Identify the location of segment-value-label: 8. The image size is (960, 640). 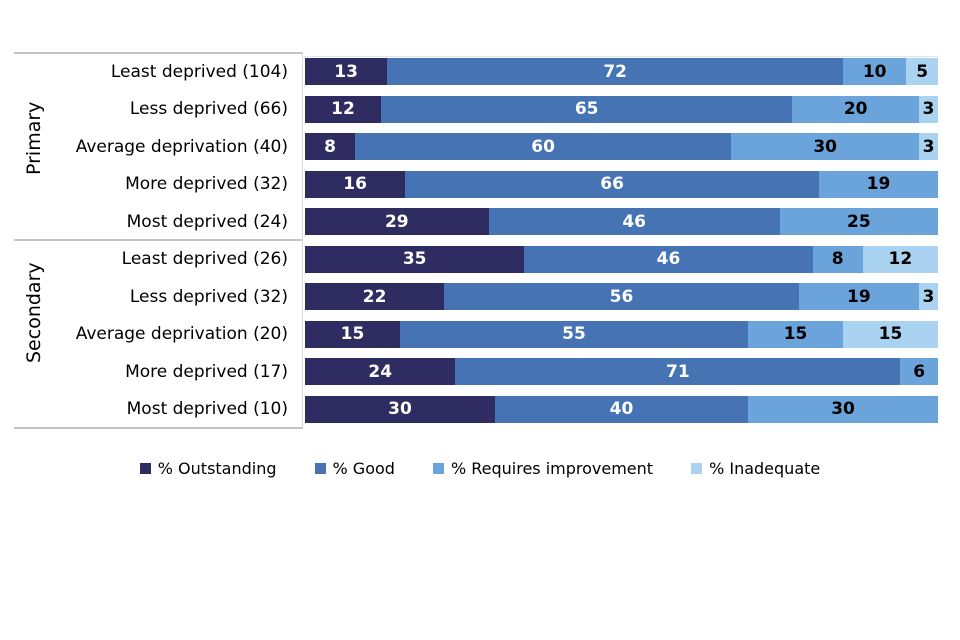
(330, 146).